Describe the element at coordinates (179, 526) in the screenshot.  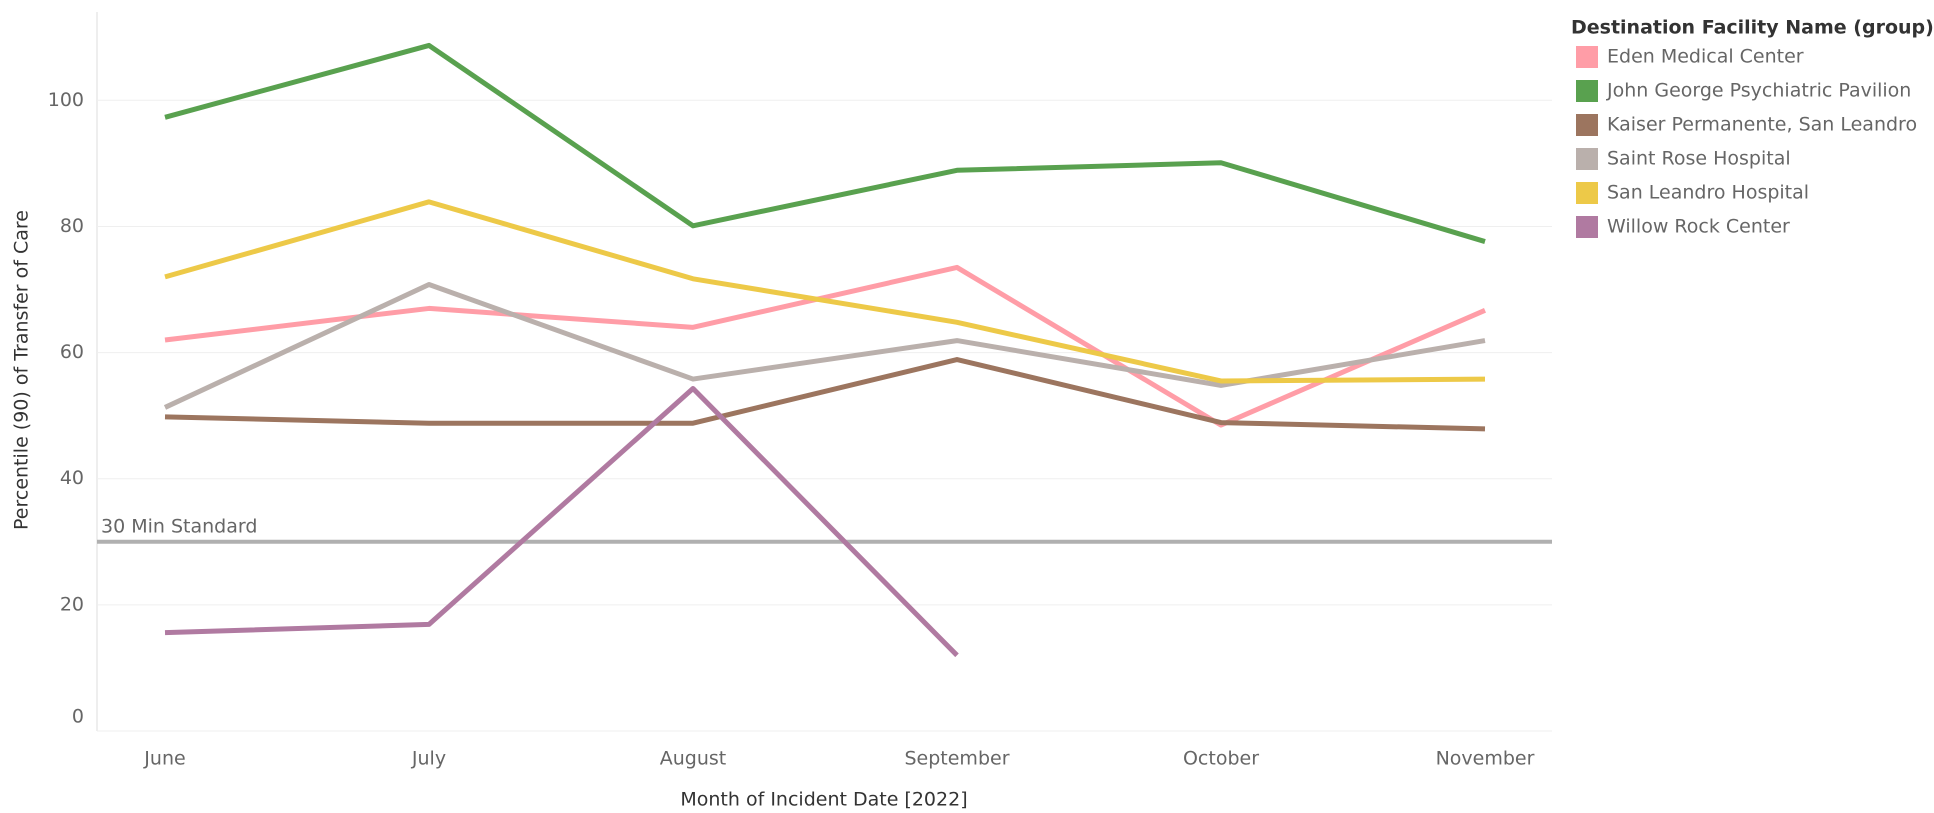
I see `reference-label: 30 Min Standard` at that location.